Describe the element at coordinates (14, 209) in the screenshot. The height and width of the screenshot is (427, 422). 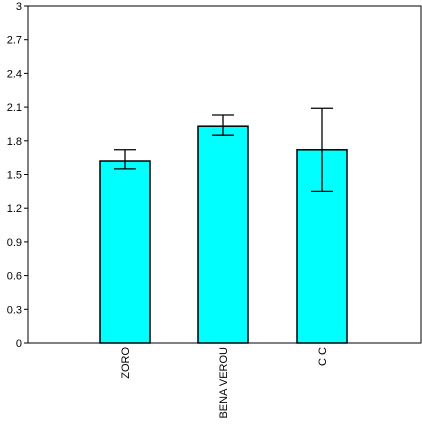
I see `y-tick-label: 1.2` at that location.